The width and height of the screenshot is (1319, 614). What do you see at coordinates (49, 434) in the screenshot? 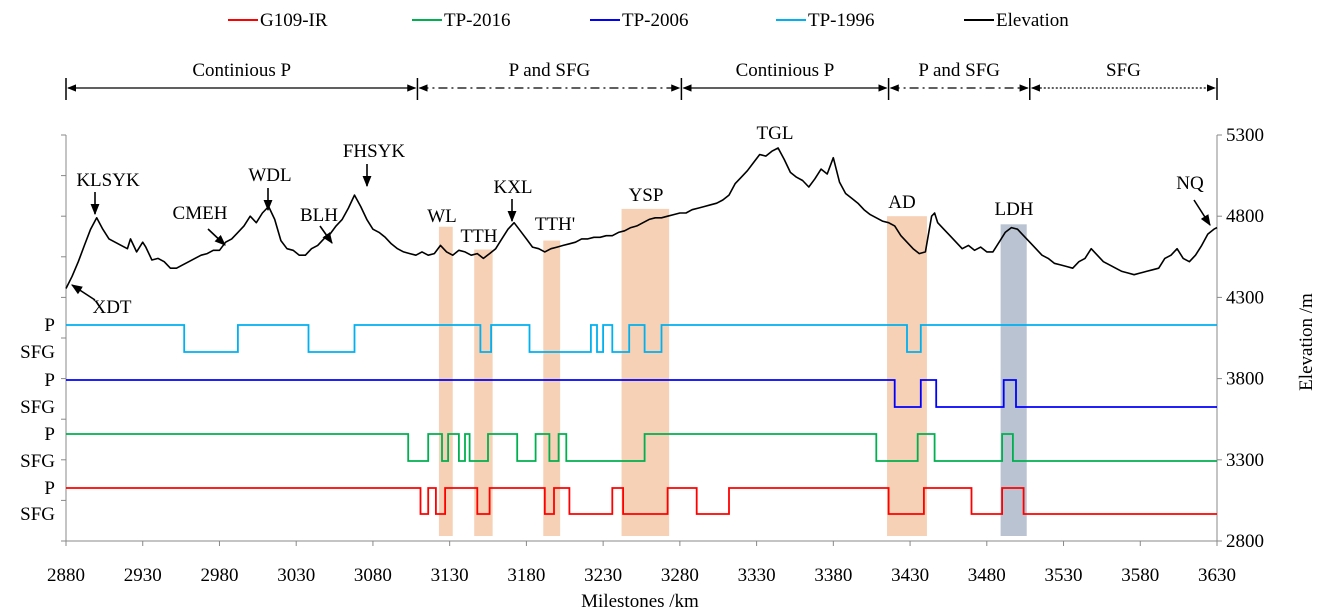
I see `state-label-p-2: P` at bounding box center [49, 434].